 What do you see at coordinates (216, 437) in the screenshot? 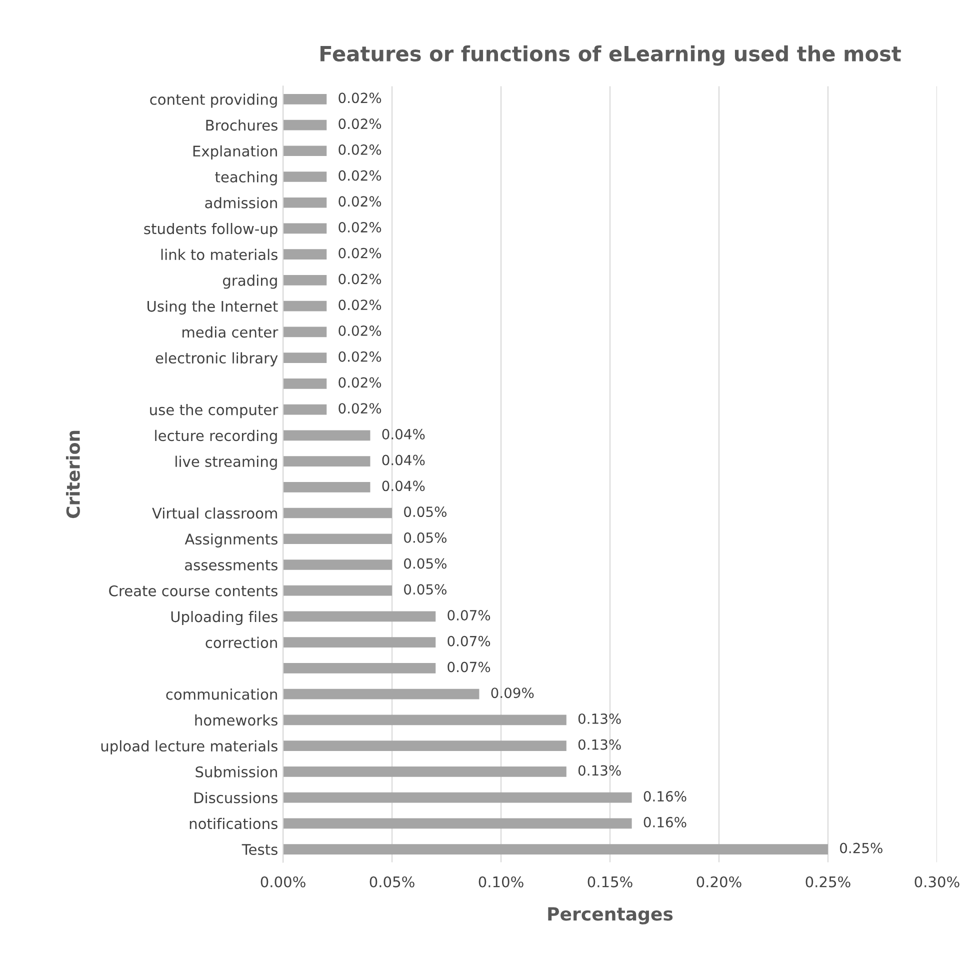
I see `y-tick-label: lecture recording` at bounding box center [216, 437].